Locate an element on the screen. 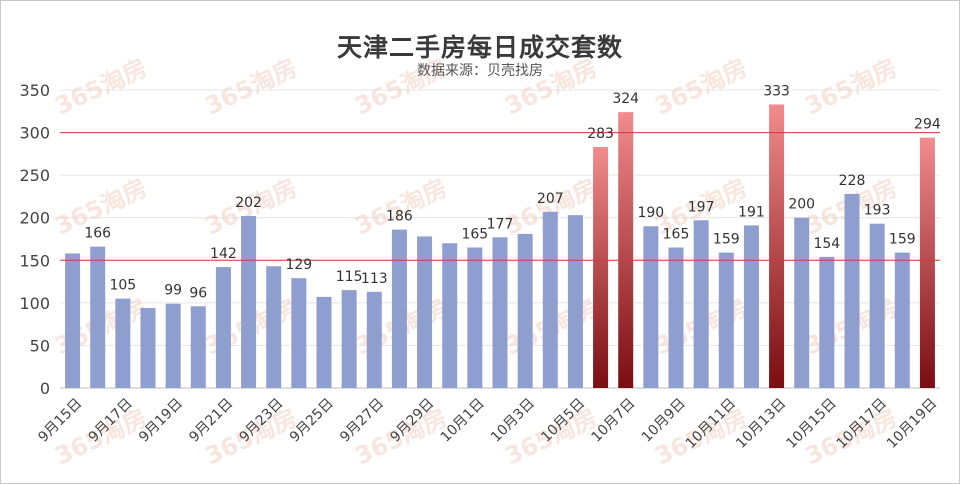 Image resolution: width=960 pixels, height=484 pixels. data-label: 154 is located at coordinates (826, 244).